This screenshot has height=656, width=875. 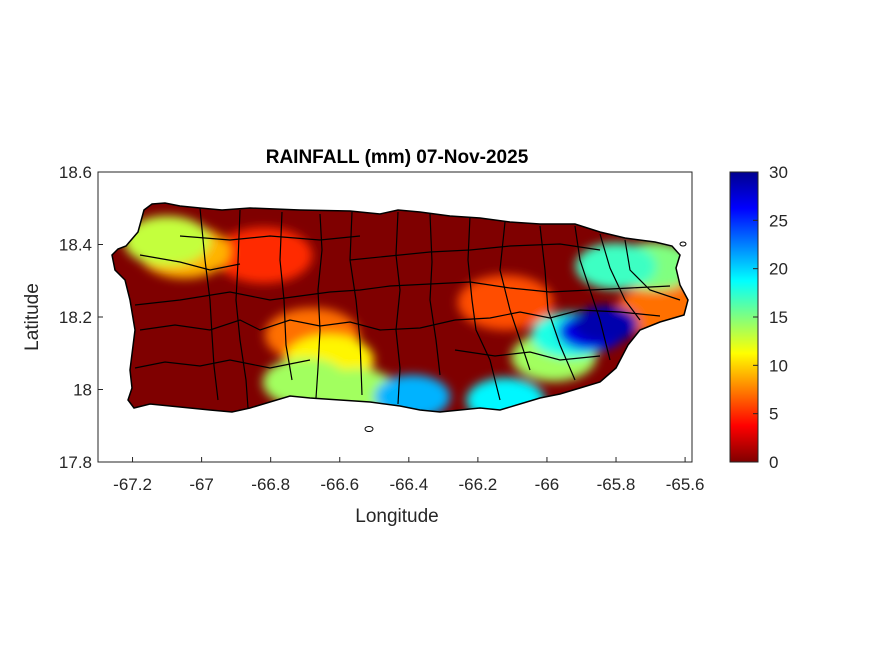 What do you see at coordinates (778, 317) in the screenshot?
I see `colorbar-tick-label: 15` at bounding box center [778, 317].